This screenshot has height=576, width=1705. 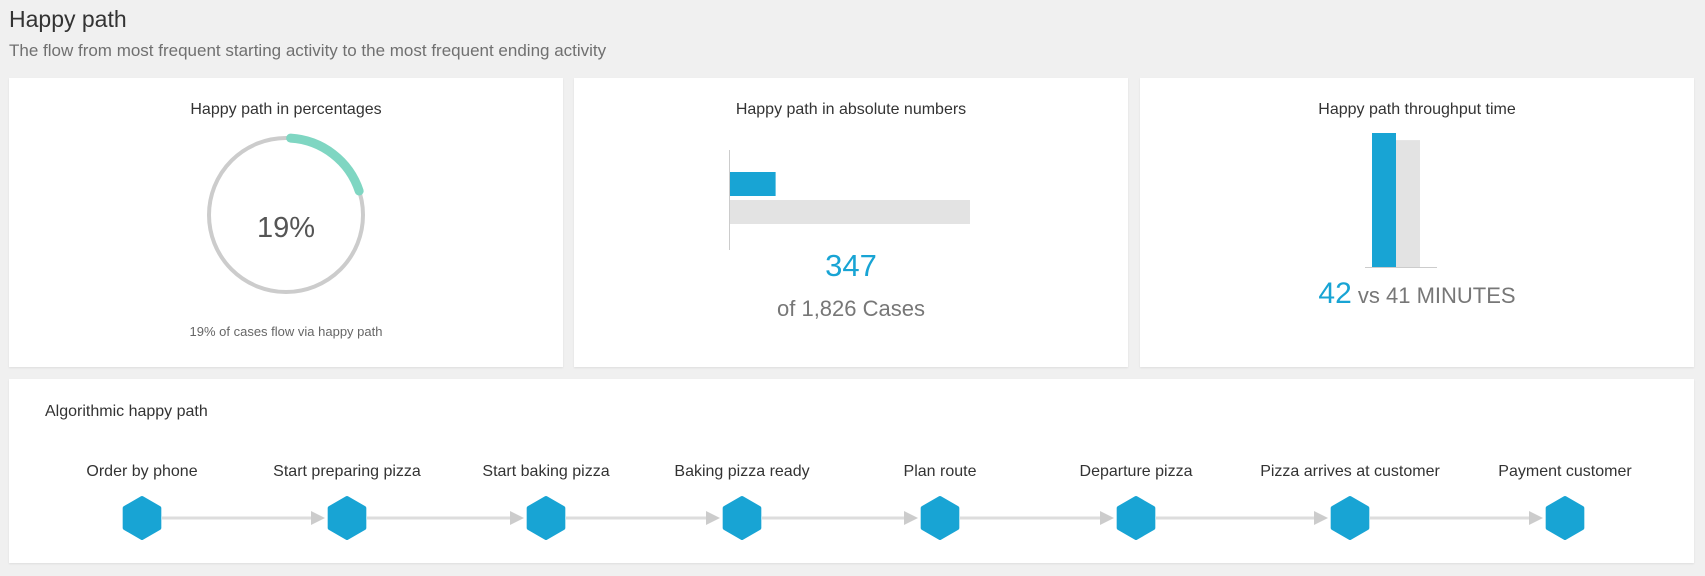 I want to click on card-title: Happy path in percentages, so click(x=286, y=109).